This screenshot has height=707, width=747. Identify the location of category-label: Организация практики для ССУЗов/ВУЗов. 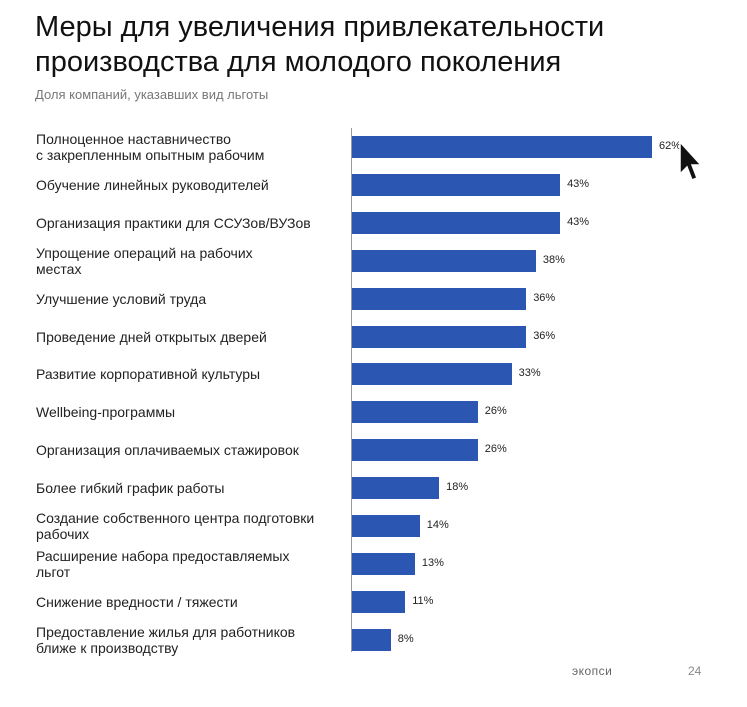
(173, 222).